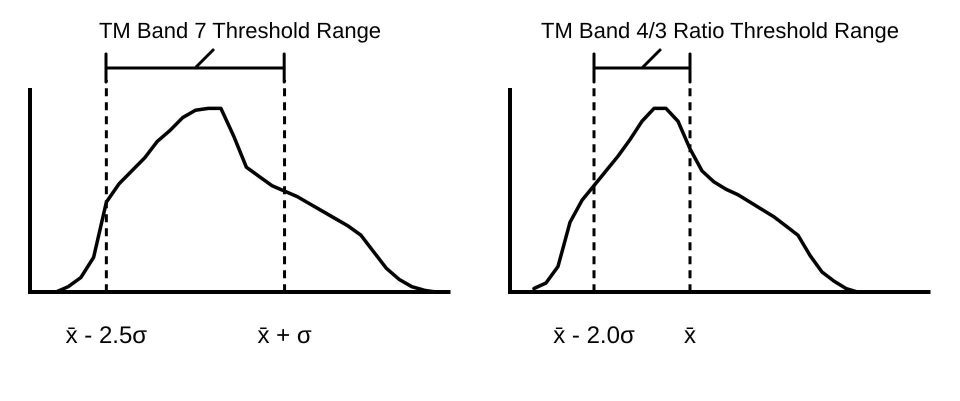 The image size is (960, 401). I want to click on text: TM Band 7 Threshold Range, so click(240, 31).